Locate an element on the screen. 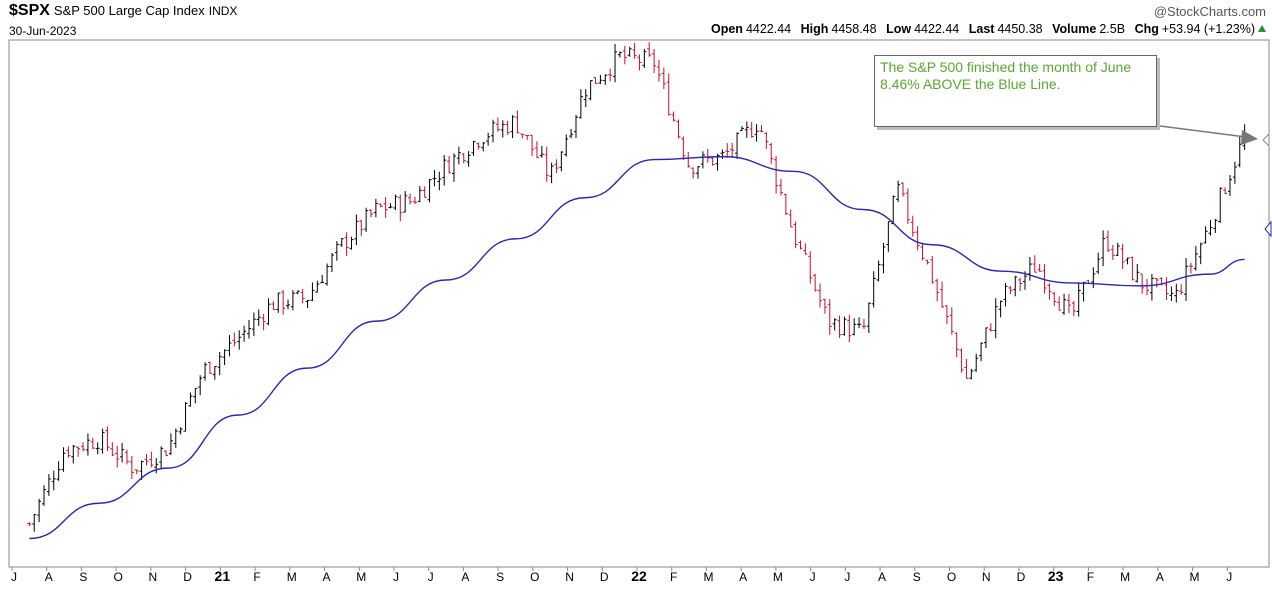 Image resolution: width=1272 pixels, height=592 pixels. quote-date: 30-Jun-2023 is located at coordinates (43, 31).